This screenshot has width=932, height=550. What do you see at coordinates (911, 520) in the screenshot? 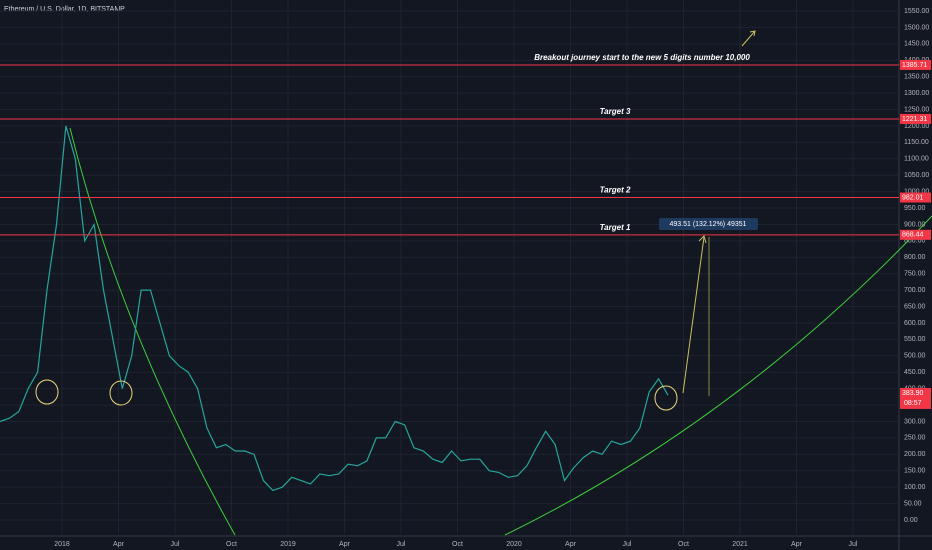
I see `y-tick-label: 0.00` at bounding box center [911, 520].